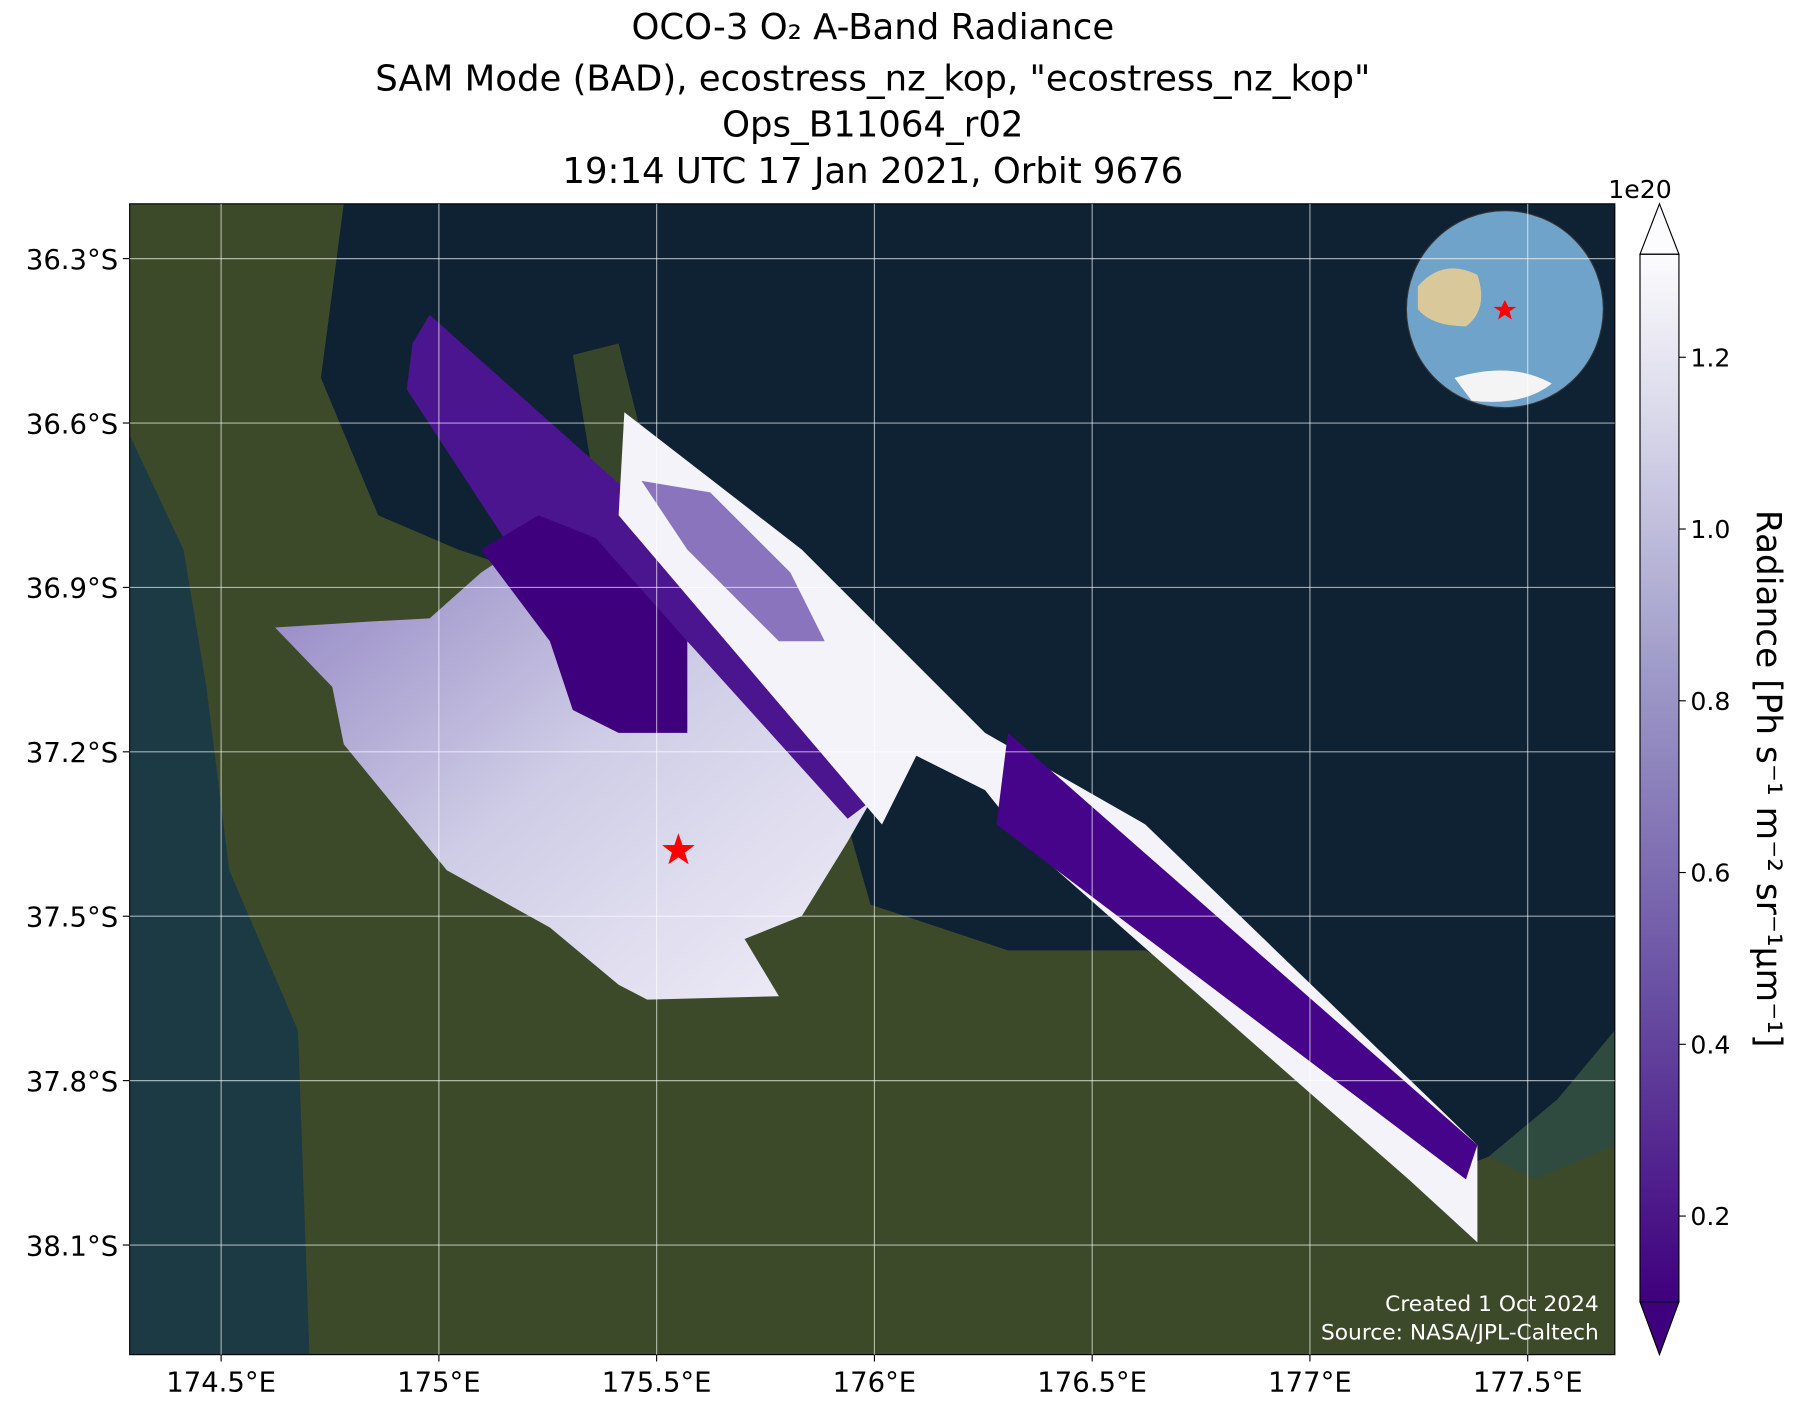 The width and height of the screenshot is (1796, 1405). I want to click on credit: Source: NASA/JPL-Caltech, so click(1460, 1333).